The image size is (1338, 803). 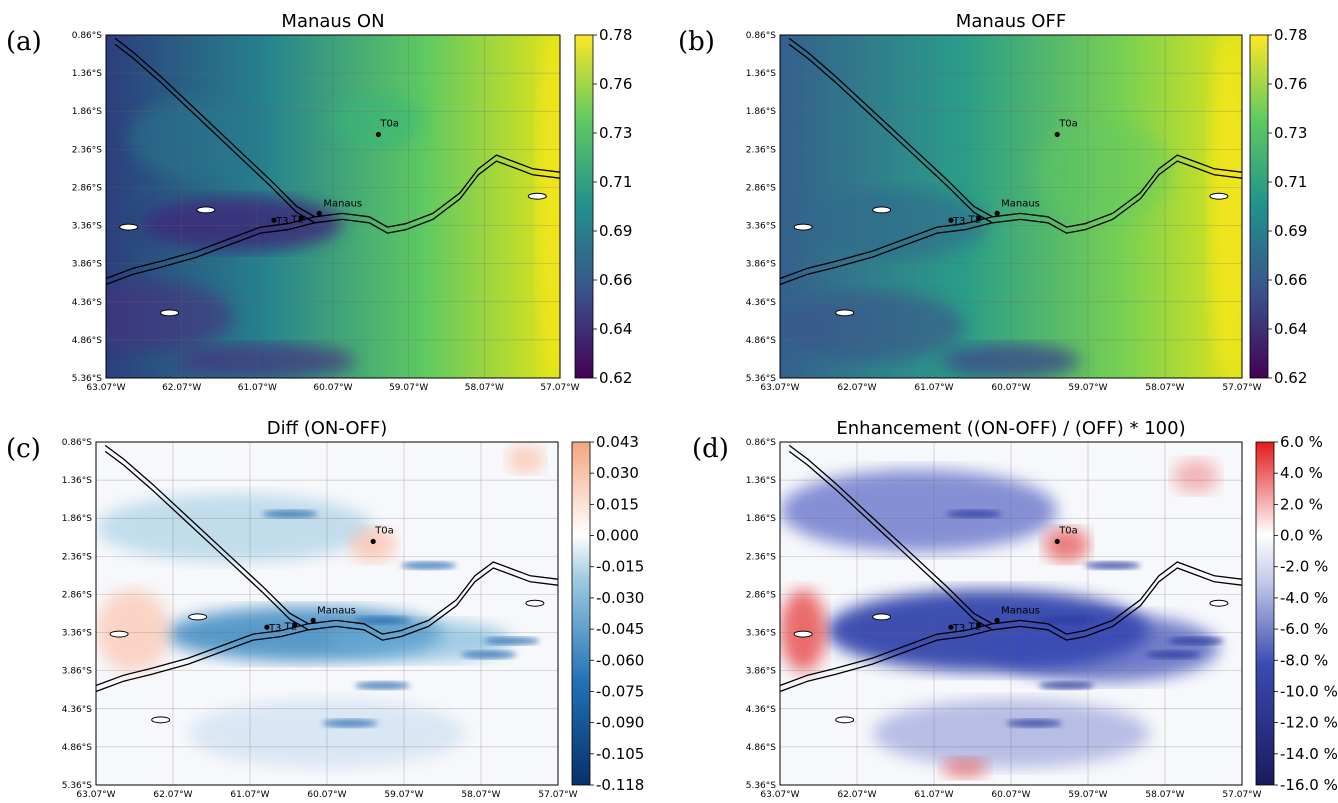 What do you see at coordinates (1309, 723) in the screenshot?
I see `colorbar-tick: -12.0 %` at bounding box center [1309, 723].